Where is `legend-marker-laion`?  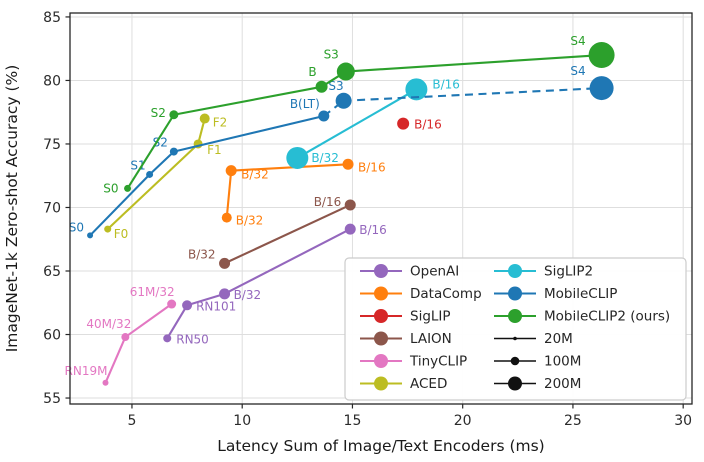
legend-marker-laion is located at coordinates (381, 338).